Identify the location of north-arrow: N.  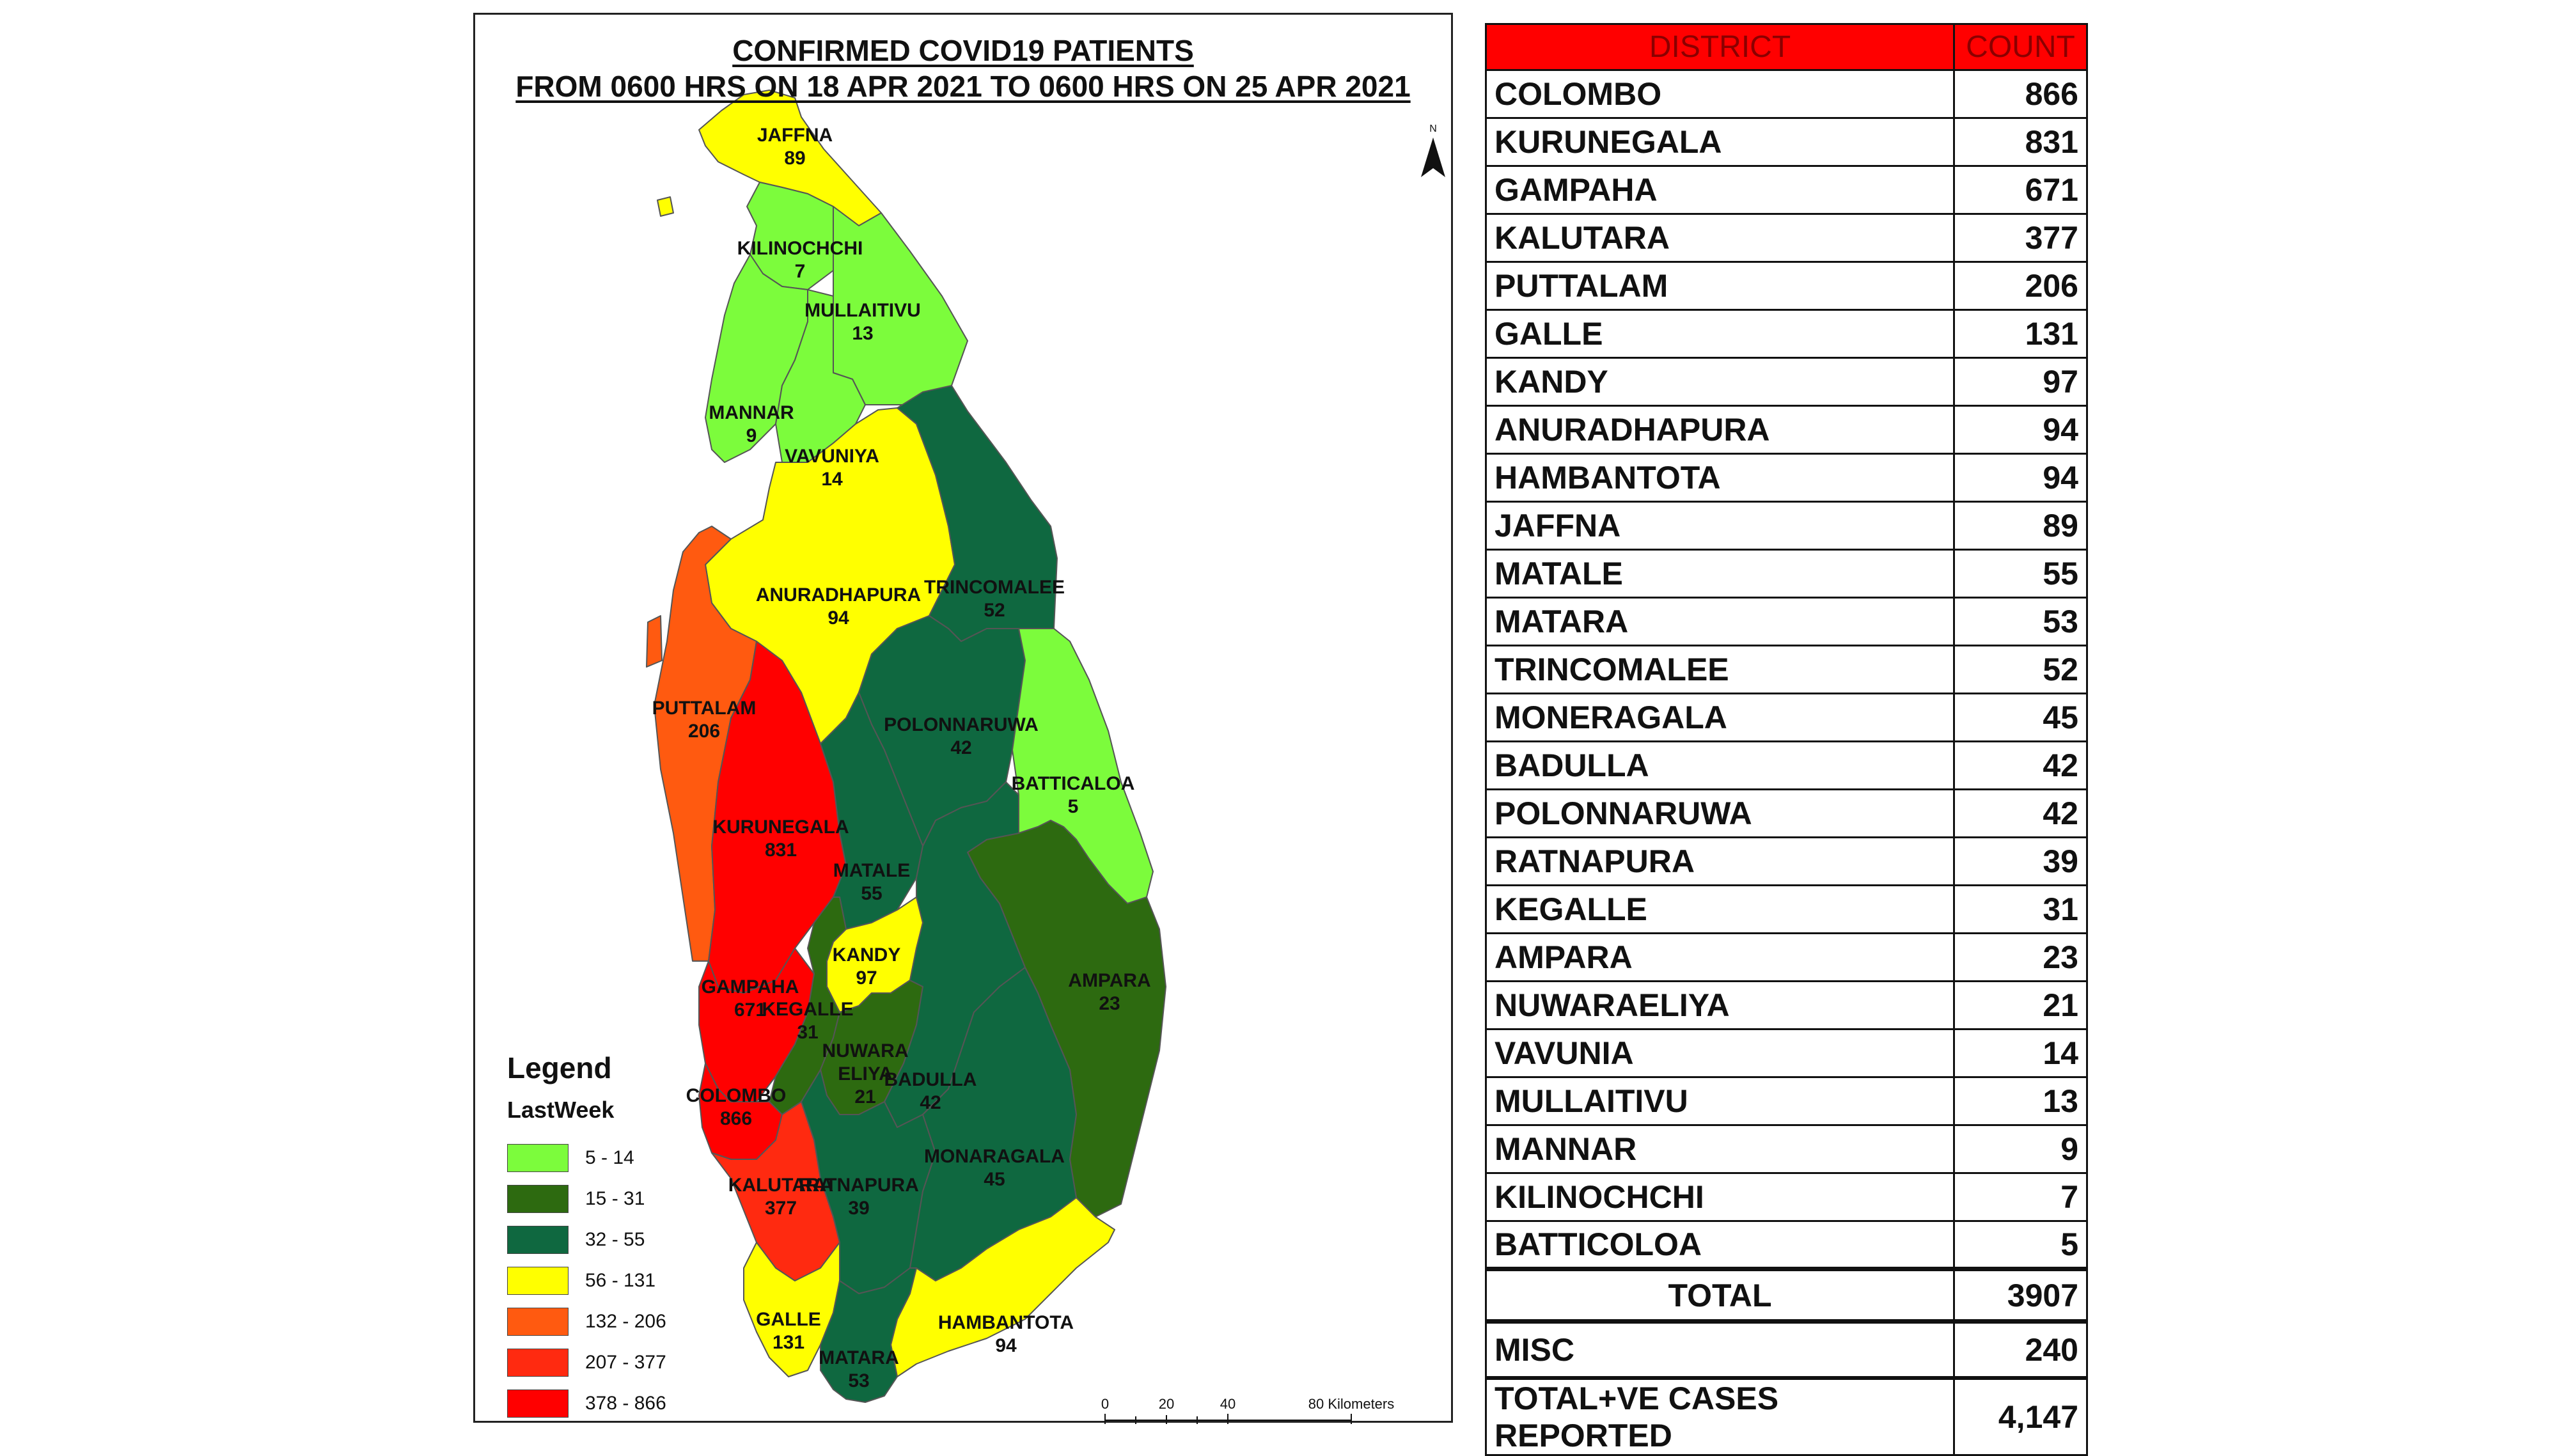
(1433, 153).